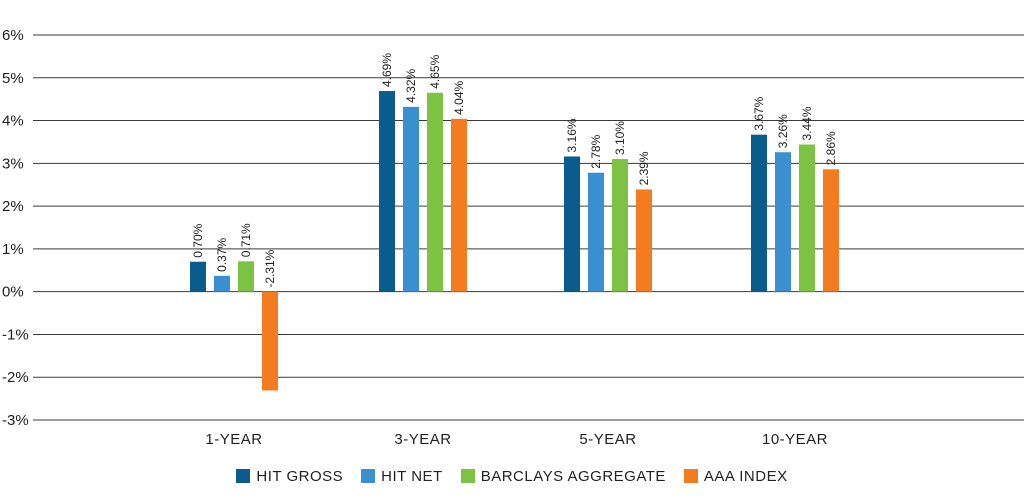 The image size is (1024, 500). I want to click on data-label: 4.04%, so click(459, 97).